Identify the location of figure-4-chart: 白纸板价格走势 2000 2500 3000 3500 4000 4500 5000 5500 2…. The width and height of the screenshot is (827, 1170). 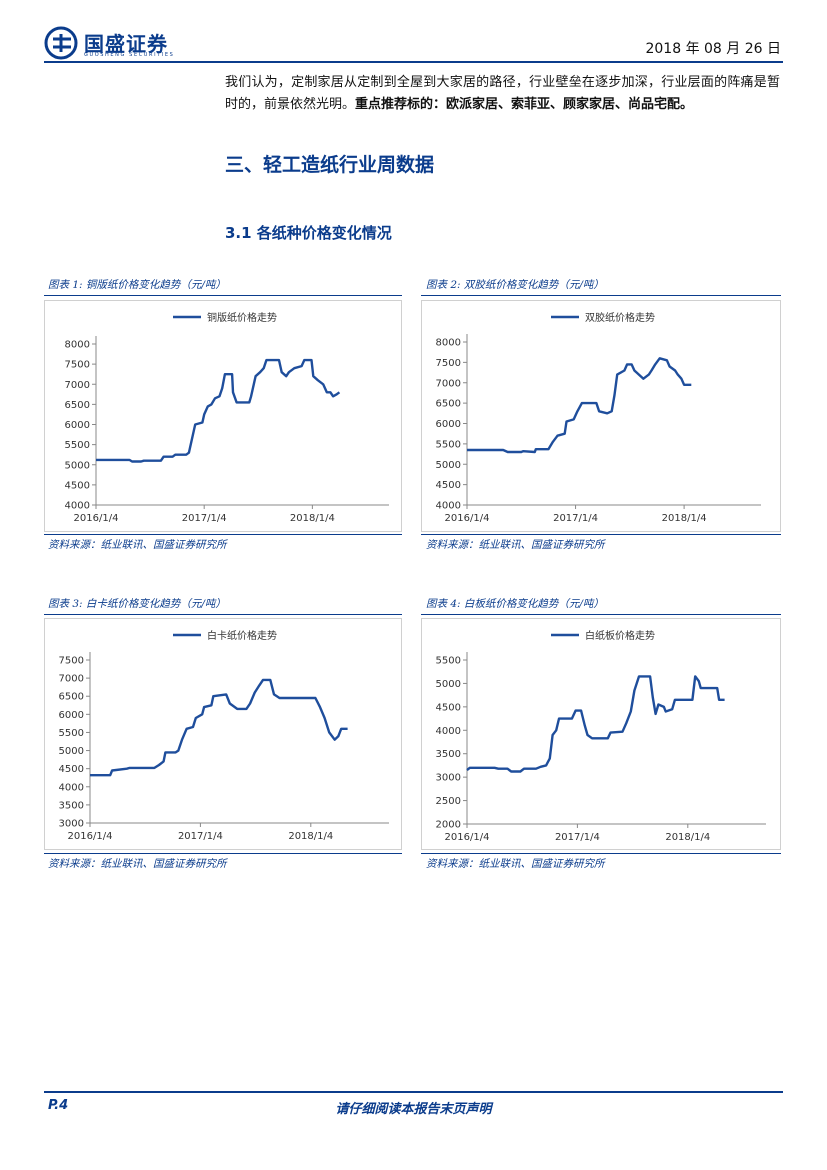
(601, 734).